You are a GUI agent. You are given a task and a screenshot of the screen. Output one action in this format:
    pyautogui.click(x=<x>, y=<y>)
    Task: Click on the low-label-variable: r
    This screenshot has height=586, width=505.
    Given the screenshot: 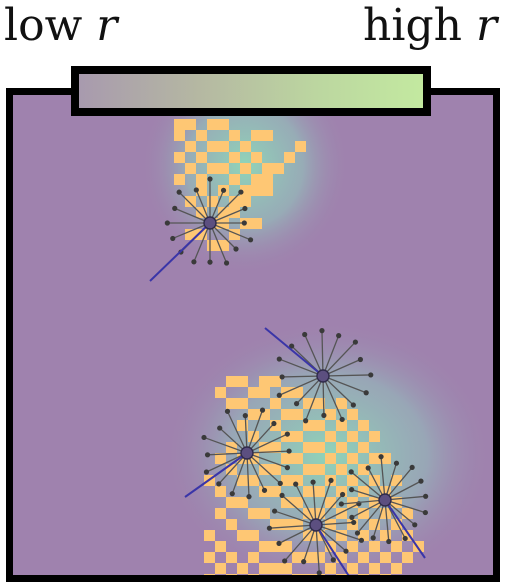 What is the action you would take?
    pyautogui.click(x=106, y=25)
    